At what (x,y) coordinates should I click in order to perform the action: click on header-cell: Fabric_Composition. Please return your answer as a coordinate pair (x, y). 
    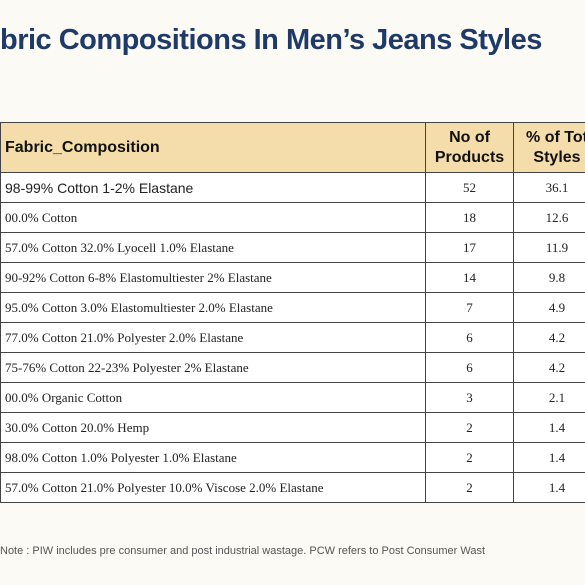
    Looking at the image, I should click on (213, 147).